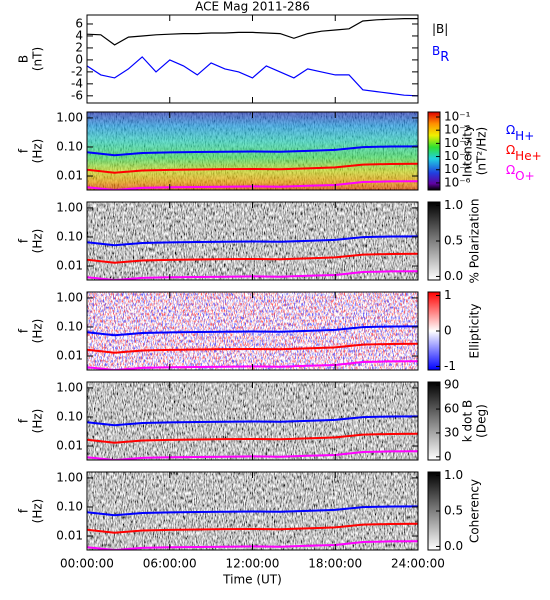 This screenshot has height=600, width=550. Describe the element at coordinates (525, 176) in the screenshot. I see `legend-subscript: O+` at that location.